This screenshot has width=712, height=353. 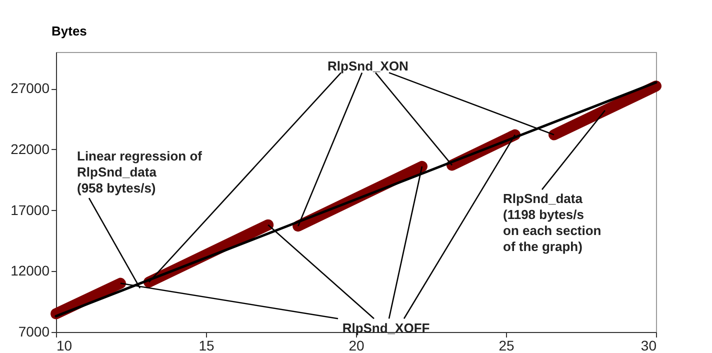 I want to click on x-tick-label: 15, so click(x=206, y=345).